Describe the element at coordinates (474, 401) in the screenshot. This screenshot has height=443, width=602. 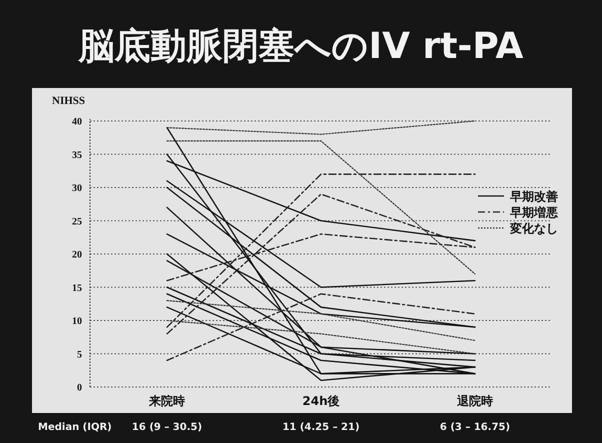
I see `x-tick-label: 退院時` at that location.